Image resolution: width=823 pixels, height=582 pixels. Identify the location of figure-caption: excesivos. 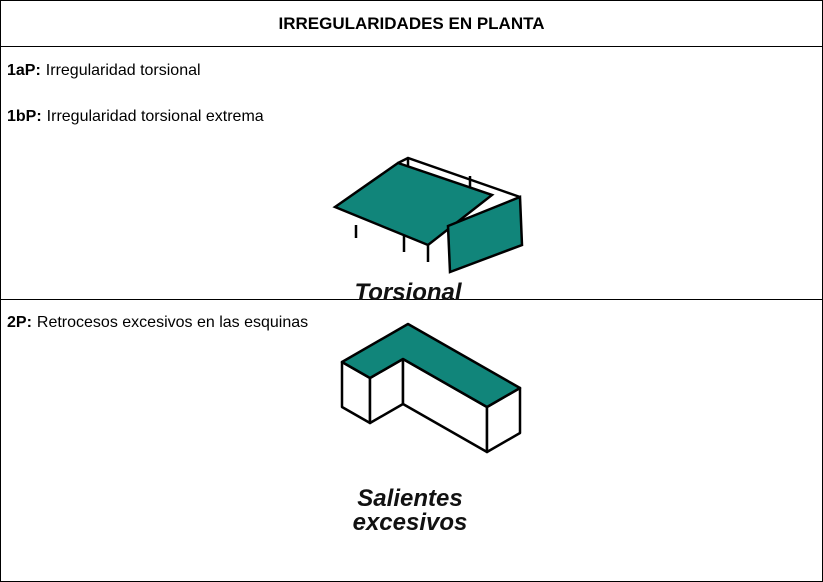
(410, 522).